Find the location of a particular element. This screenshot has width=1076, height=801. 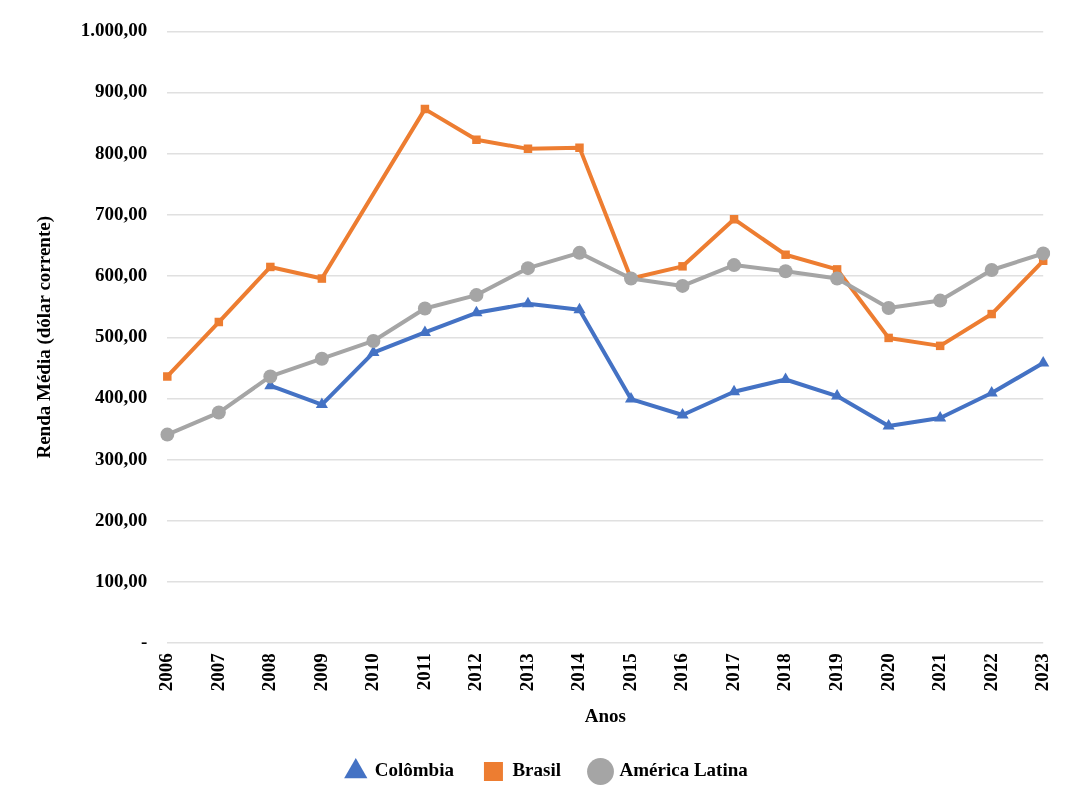

x-tick-label: 2021 is located at coordinates (939, 672).